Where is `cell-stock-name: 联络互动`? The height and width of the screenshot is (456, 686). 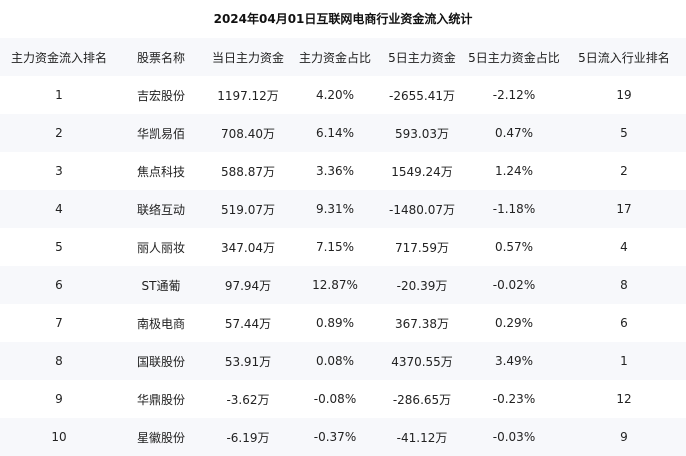 cell-stock-name: 联络互动 is located at coordinates (161, 209).